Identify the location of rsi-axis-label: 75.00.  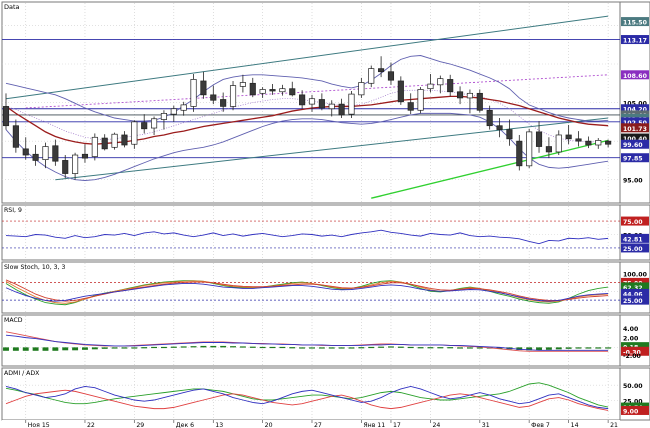
(633, 222).